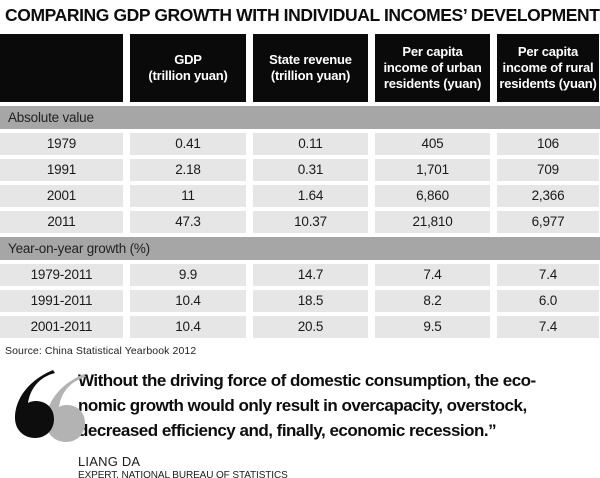 The width and height of the screenshot is (600, 478). What do you see at coordinates (188, 196) in the screenshot?
I see `table-cell: 11` at bounding box center [188, 196].